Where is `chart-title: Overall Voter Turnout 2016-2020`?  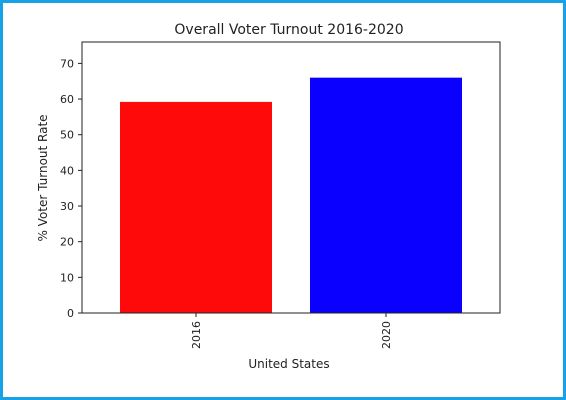 chart-title: Overall Voter Turnout 2016-2020 is located at coordinates (288, 30).